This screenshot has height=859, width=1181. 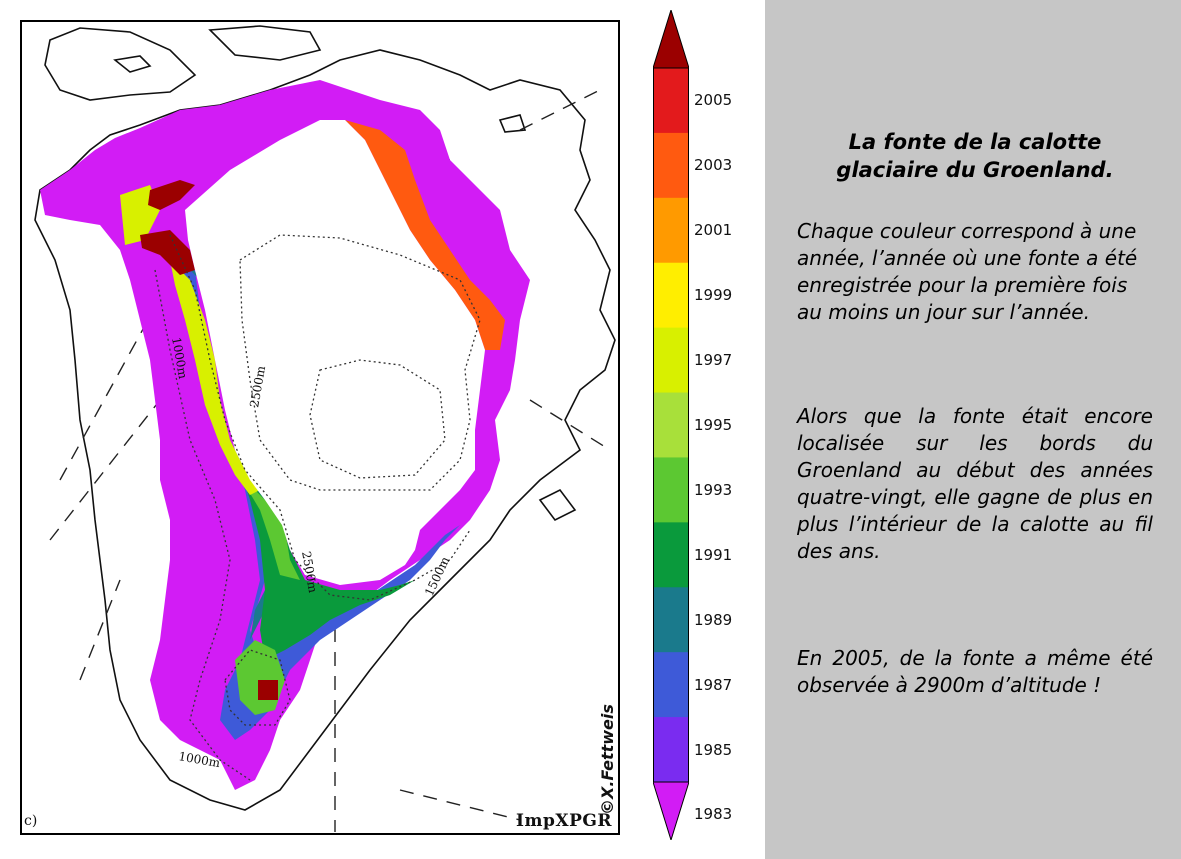 What do you see at coordinates (607, 759) in the screenshot?
I see `credit-label: ©X.Fettweis` at bounding box center [607, 759].